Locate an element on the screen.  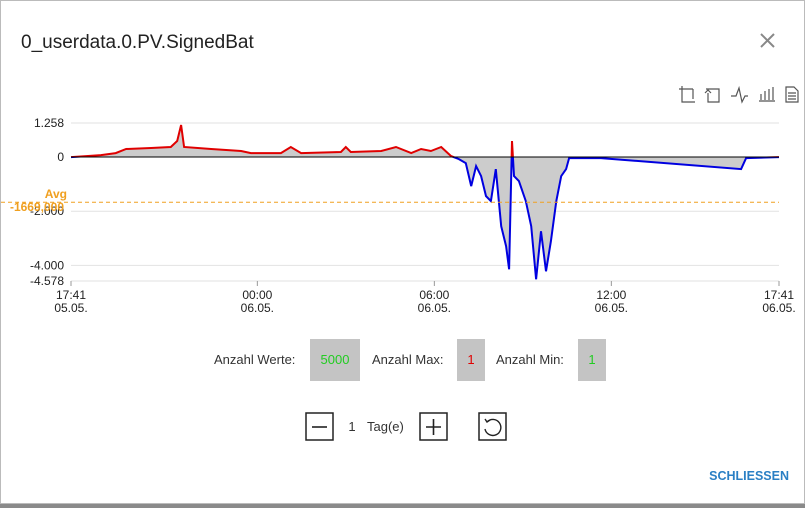
reset-zoom-icon is located at coordinates (712, 95).